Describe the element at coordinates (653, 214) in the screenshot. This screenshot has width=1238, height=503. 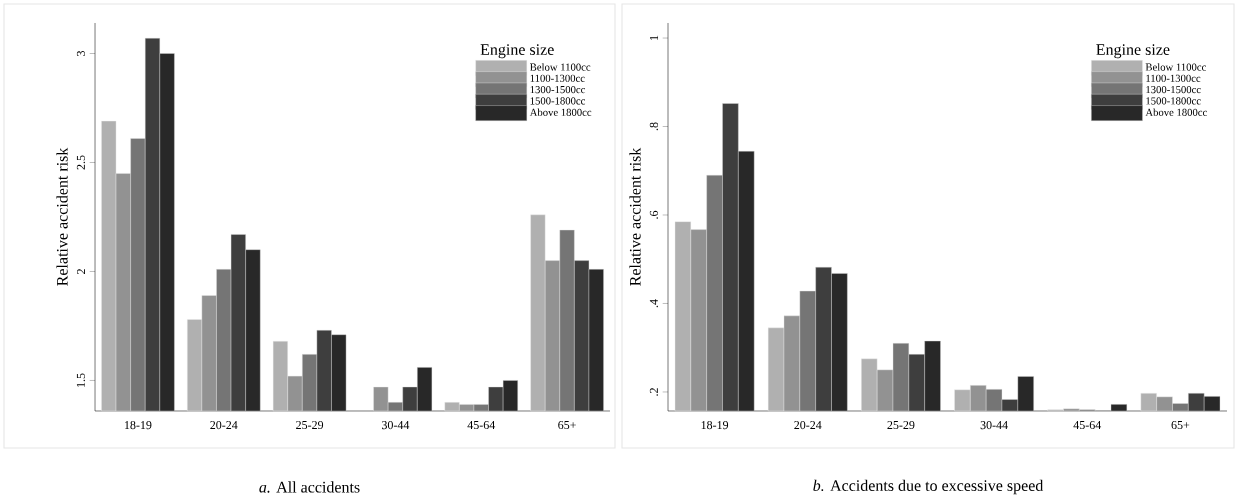
I see `y-tick-label: .6` at that location.